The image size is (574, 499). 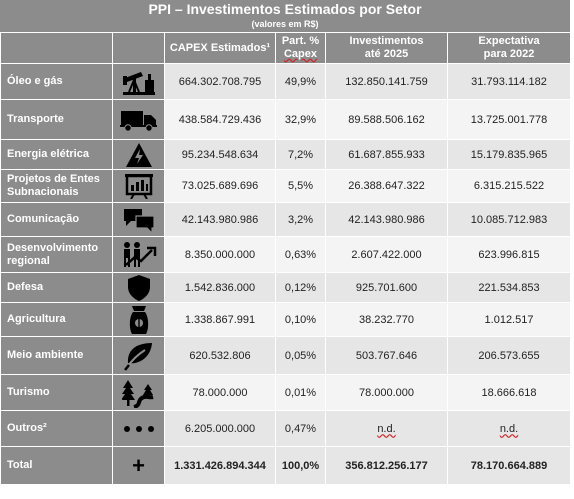 What do you see at coordinates (509, 319) in the screenshot?
I see `expectativa-cell: 1.012.517` at bounding box center [509, 319].